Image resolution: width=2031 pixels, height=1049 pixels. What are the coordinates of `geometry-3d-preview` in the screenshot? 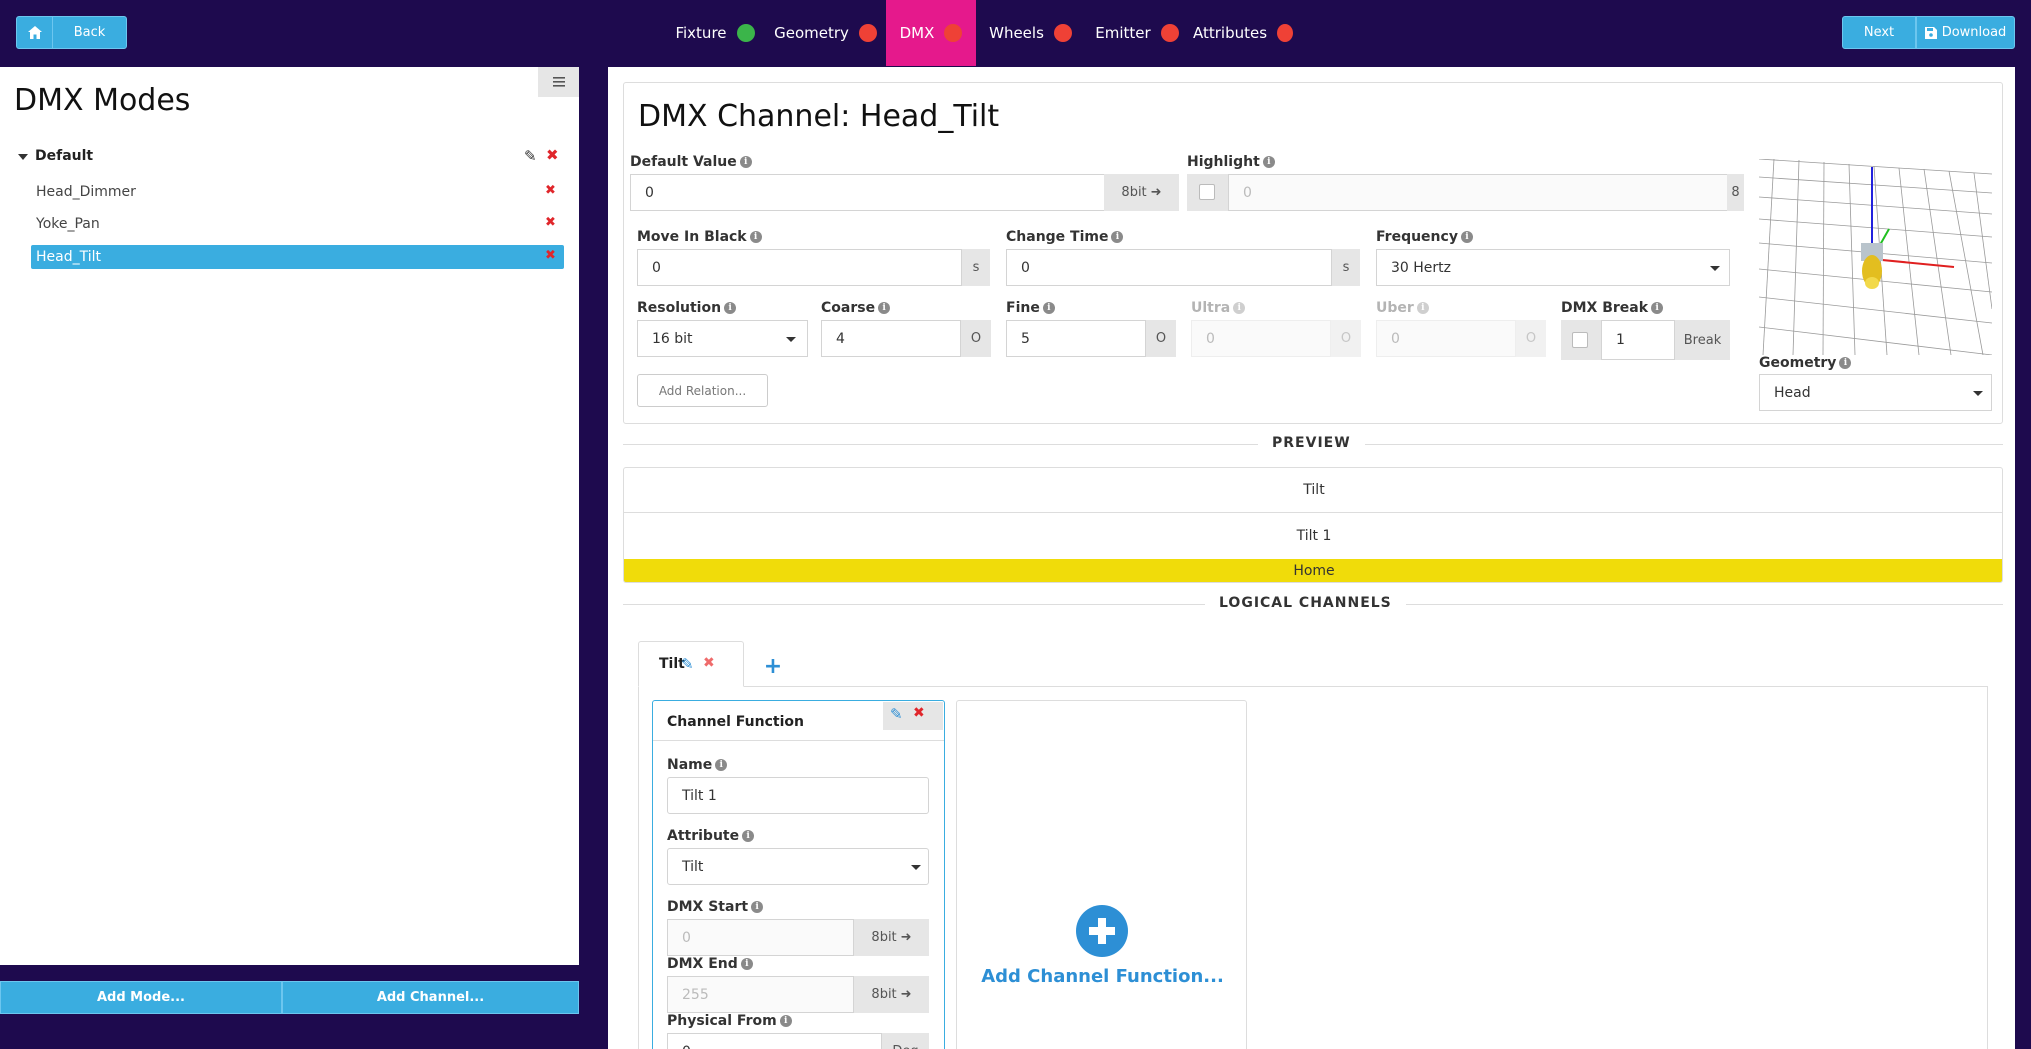 It's located at (1875, 257).